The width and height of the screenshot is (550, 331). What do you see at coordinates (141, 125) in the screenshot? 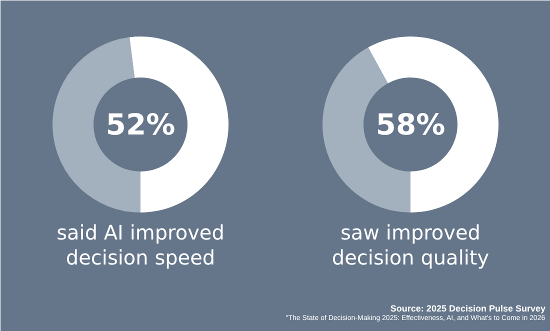
I see `data-label: 52%` at bounding box center [141, 125].